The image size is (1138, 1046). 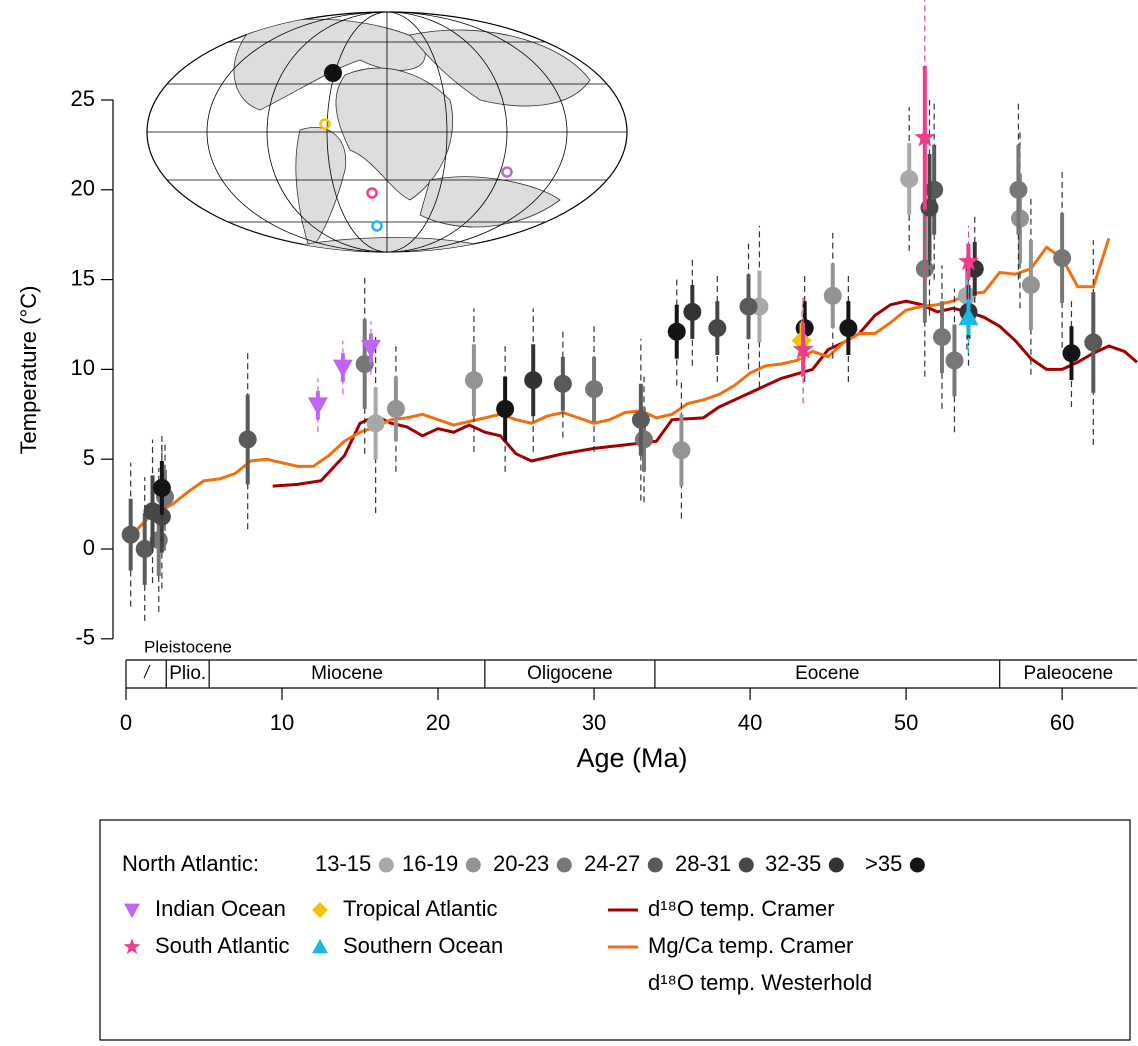 I want to click on y-tick-label: 10, so click(x=83, y=367).